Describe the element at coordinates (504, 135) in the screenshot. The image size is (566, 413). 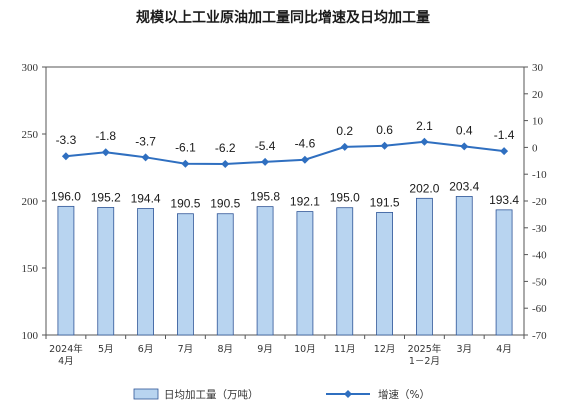
I see `line-data-label: -1.4` at that location.